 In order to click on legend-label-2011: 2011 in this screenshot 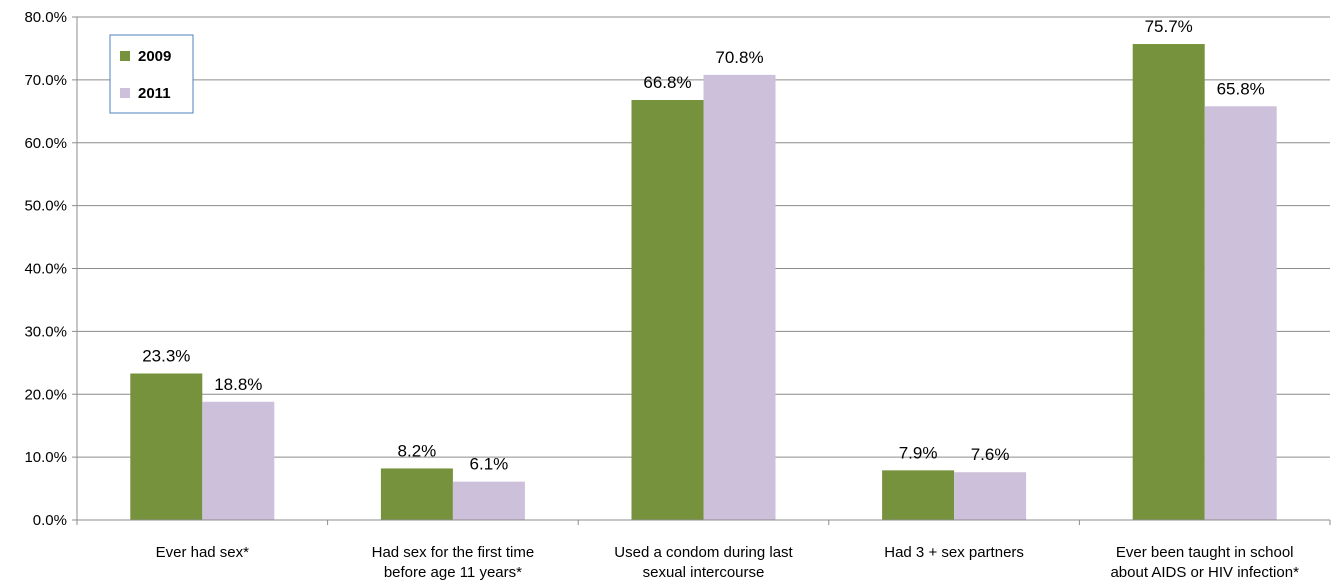, I will do `click(154, 93)`.